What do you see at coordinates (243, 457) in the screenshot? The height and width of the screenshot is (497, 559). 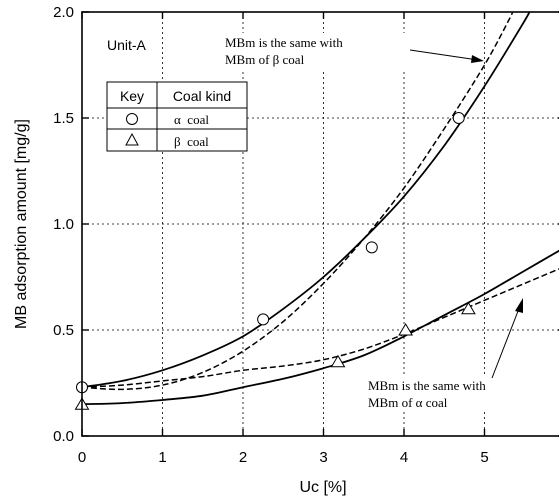 I see `x-tick-label: 2` at bounding box center [243, 457].